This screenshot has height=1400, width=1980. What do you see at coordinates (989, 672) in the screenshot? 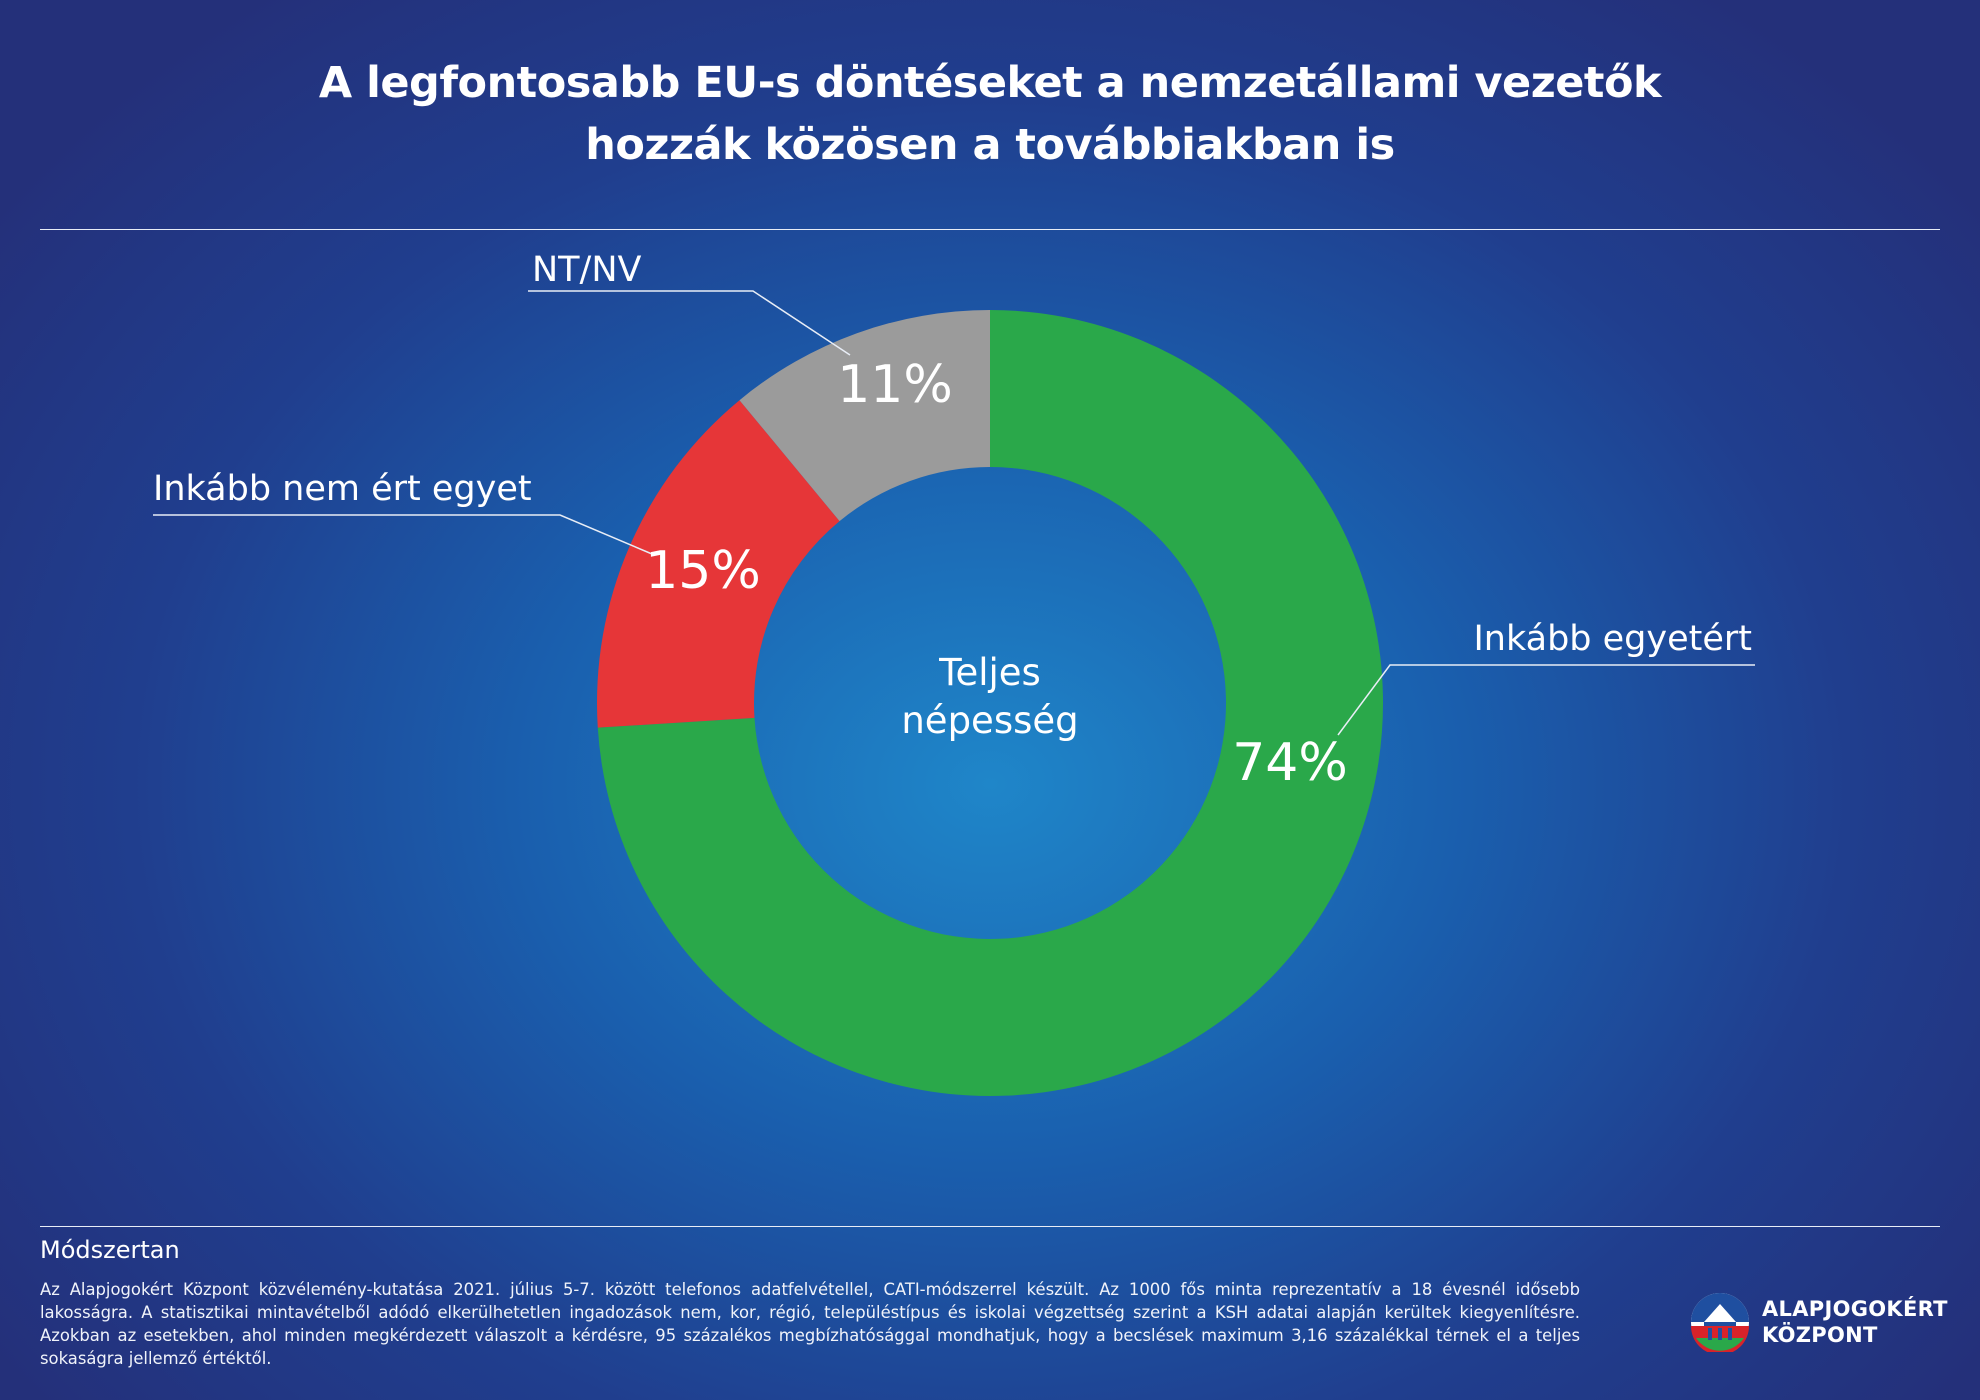
I see `center-label-line-1: Teljes` at bounding box center [989, 672].